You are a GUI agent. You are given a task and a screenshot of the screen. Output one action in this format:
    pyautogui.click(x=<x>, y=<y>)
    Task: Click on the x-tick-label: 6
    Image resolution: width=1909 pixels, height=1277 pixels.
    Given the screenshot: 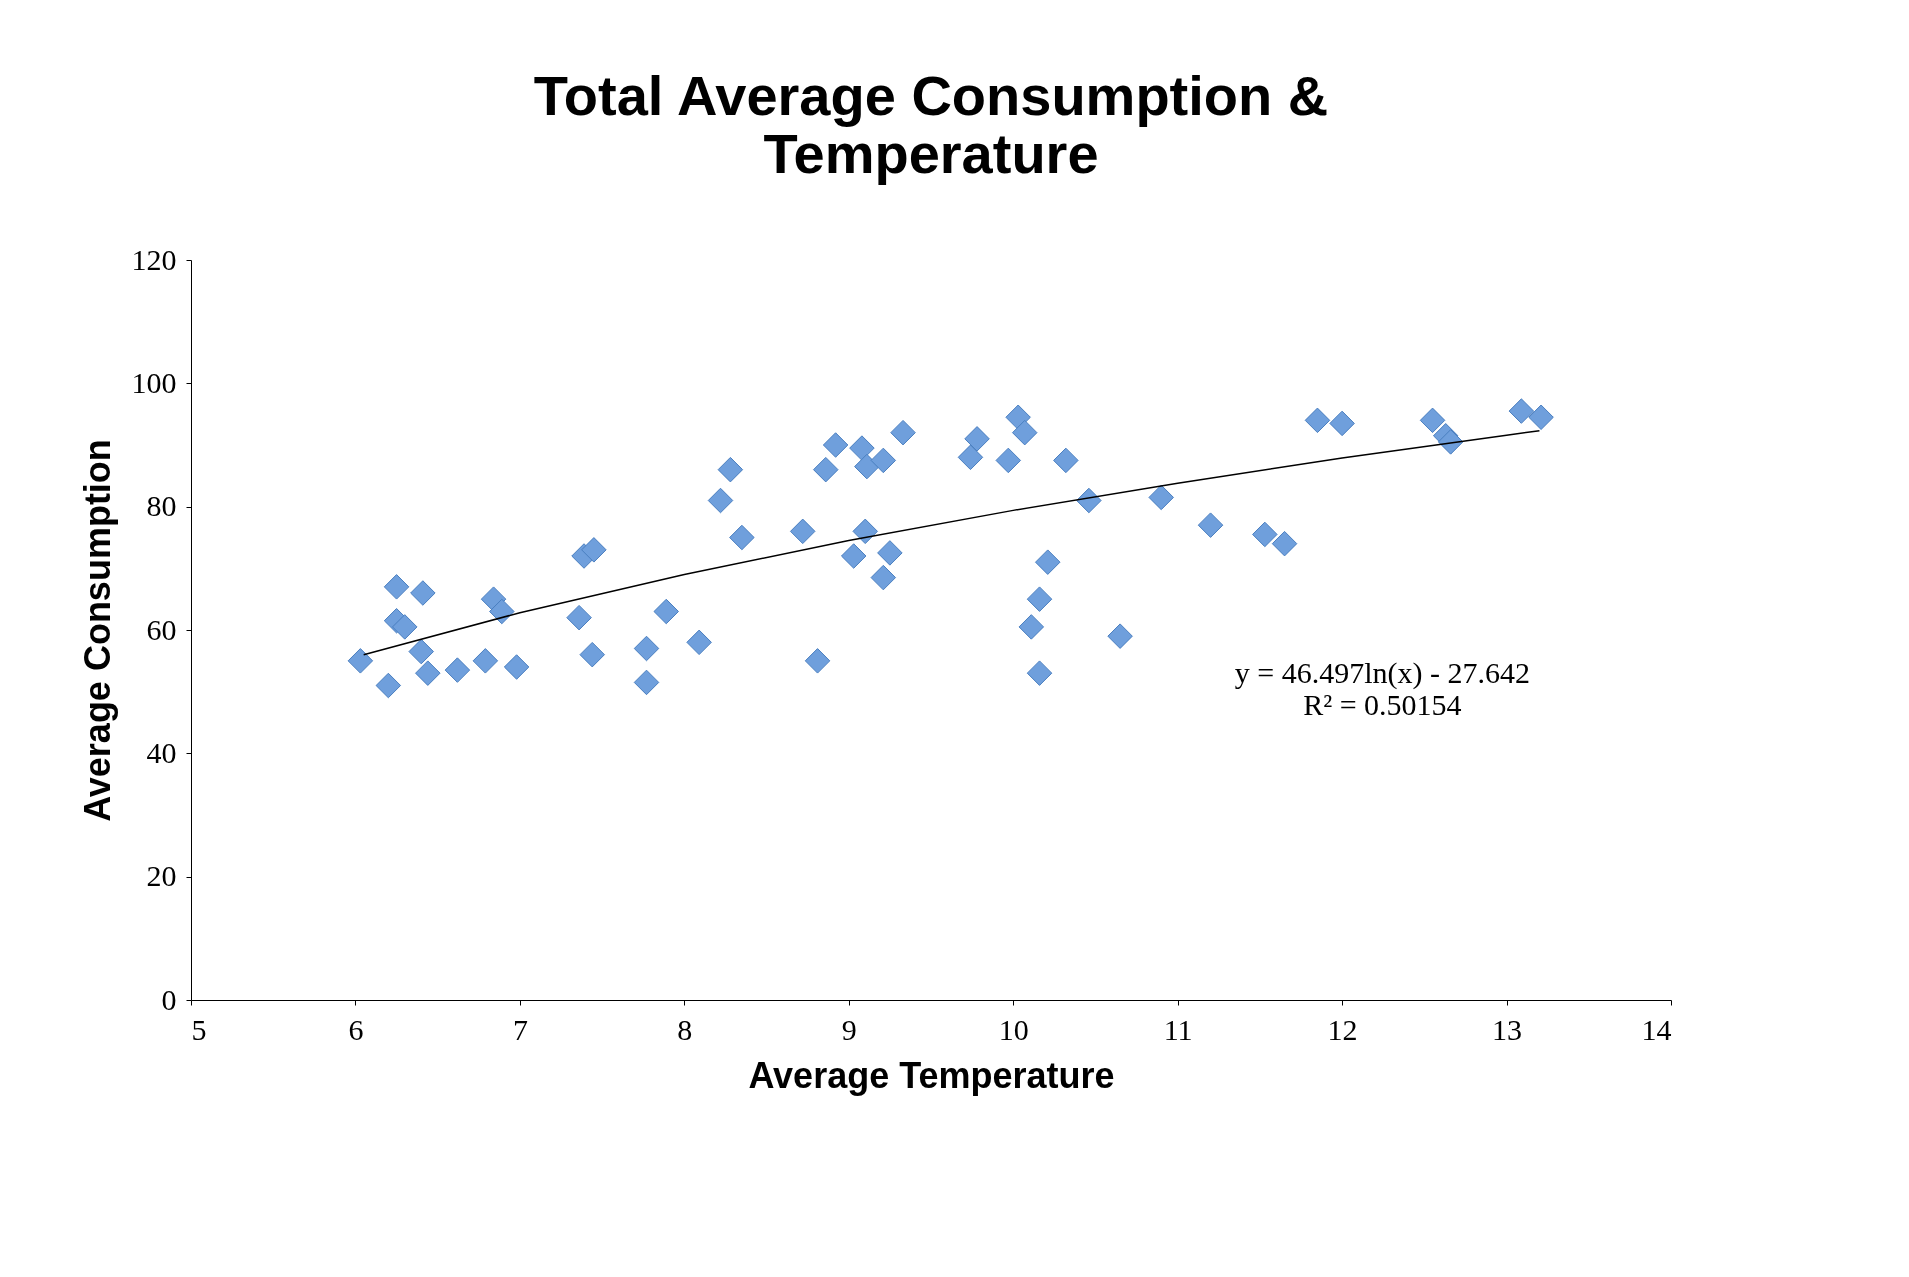 What is the action you would take?
    pyautogui.click(x=356, y=1029)
    